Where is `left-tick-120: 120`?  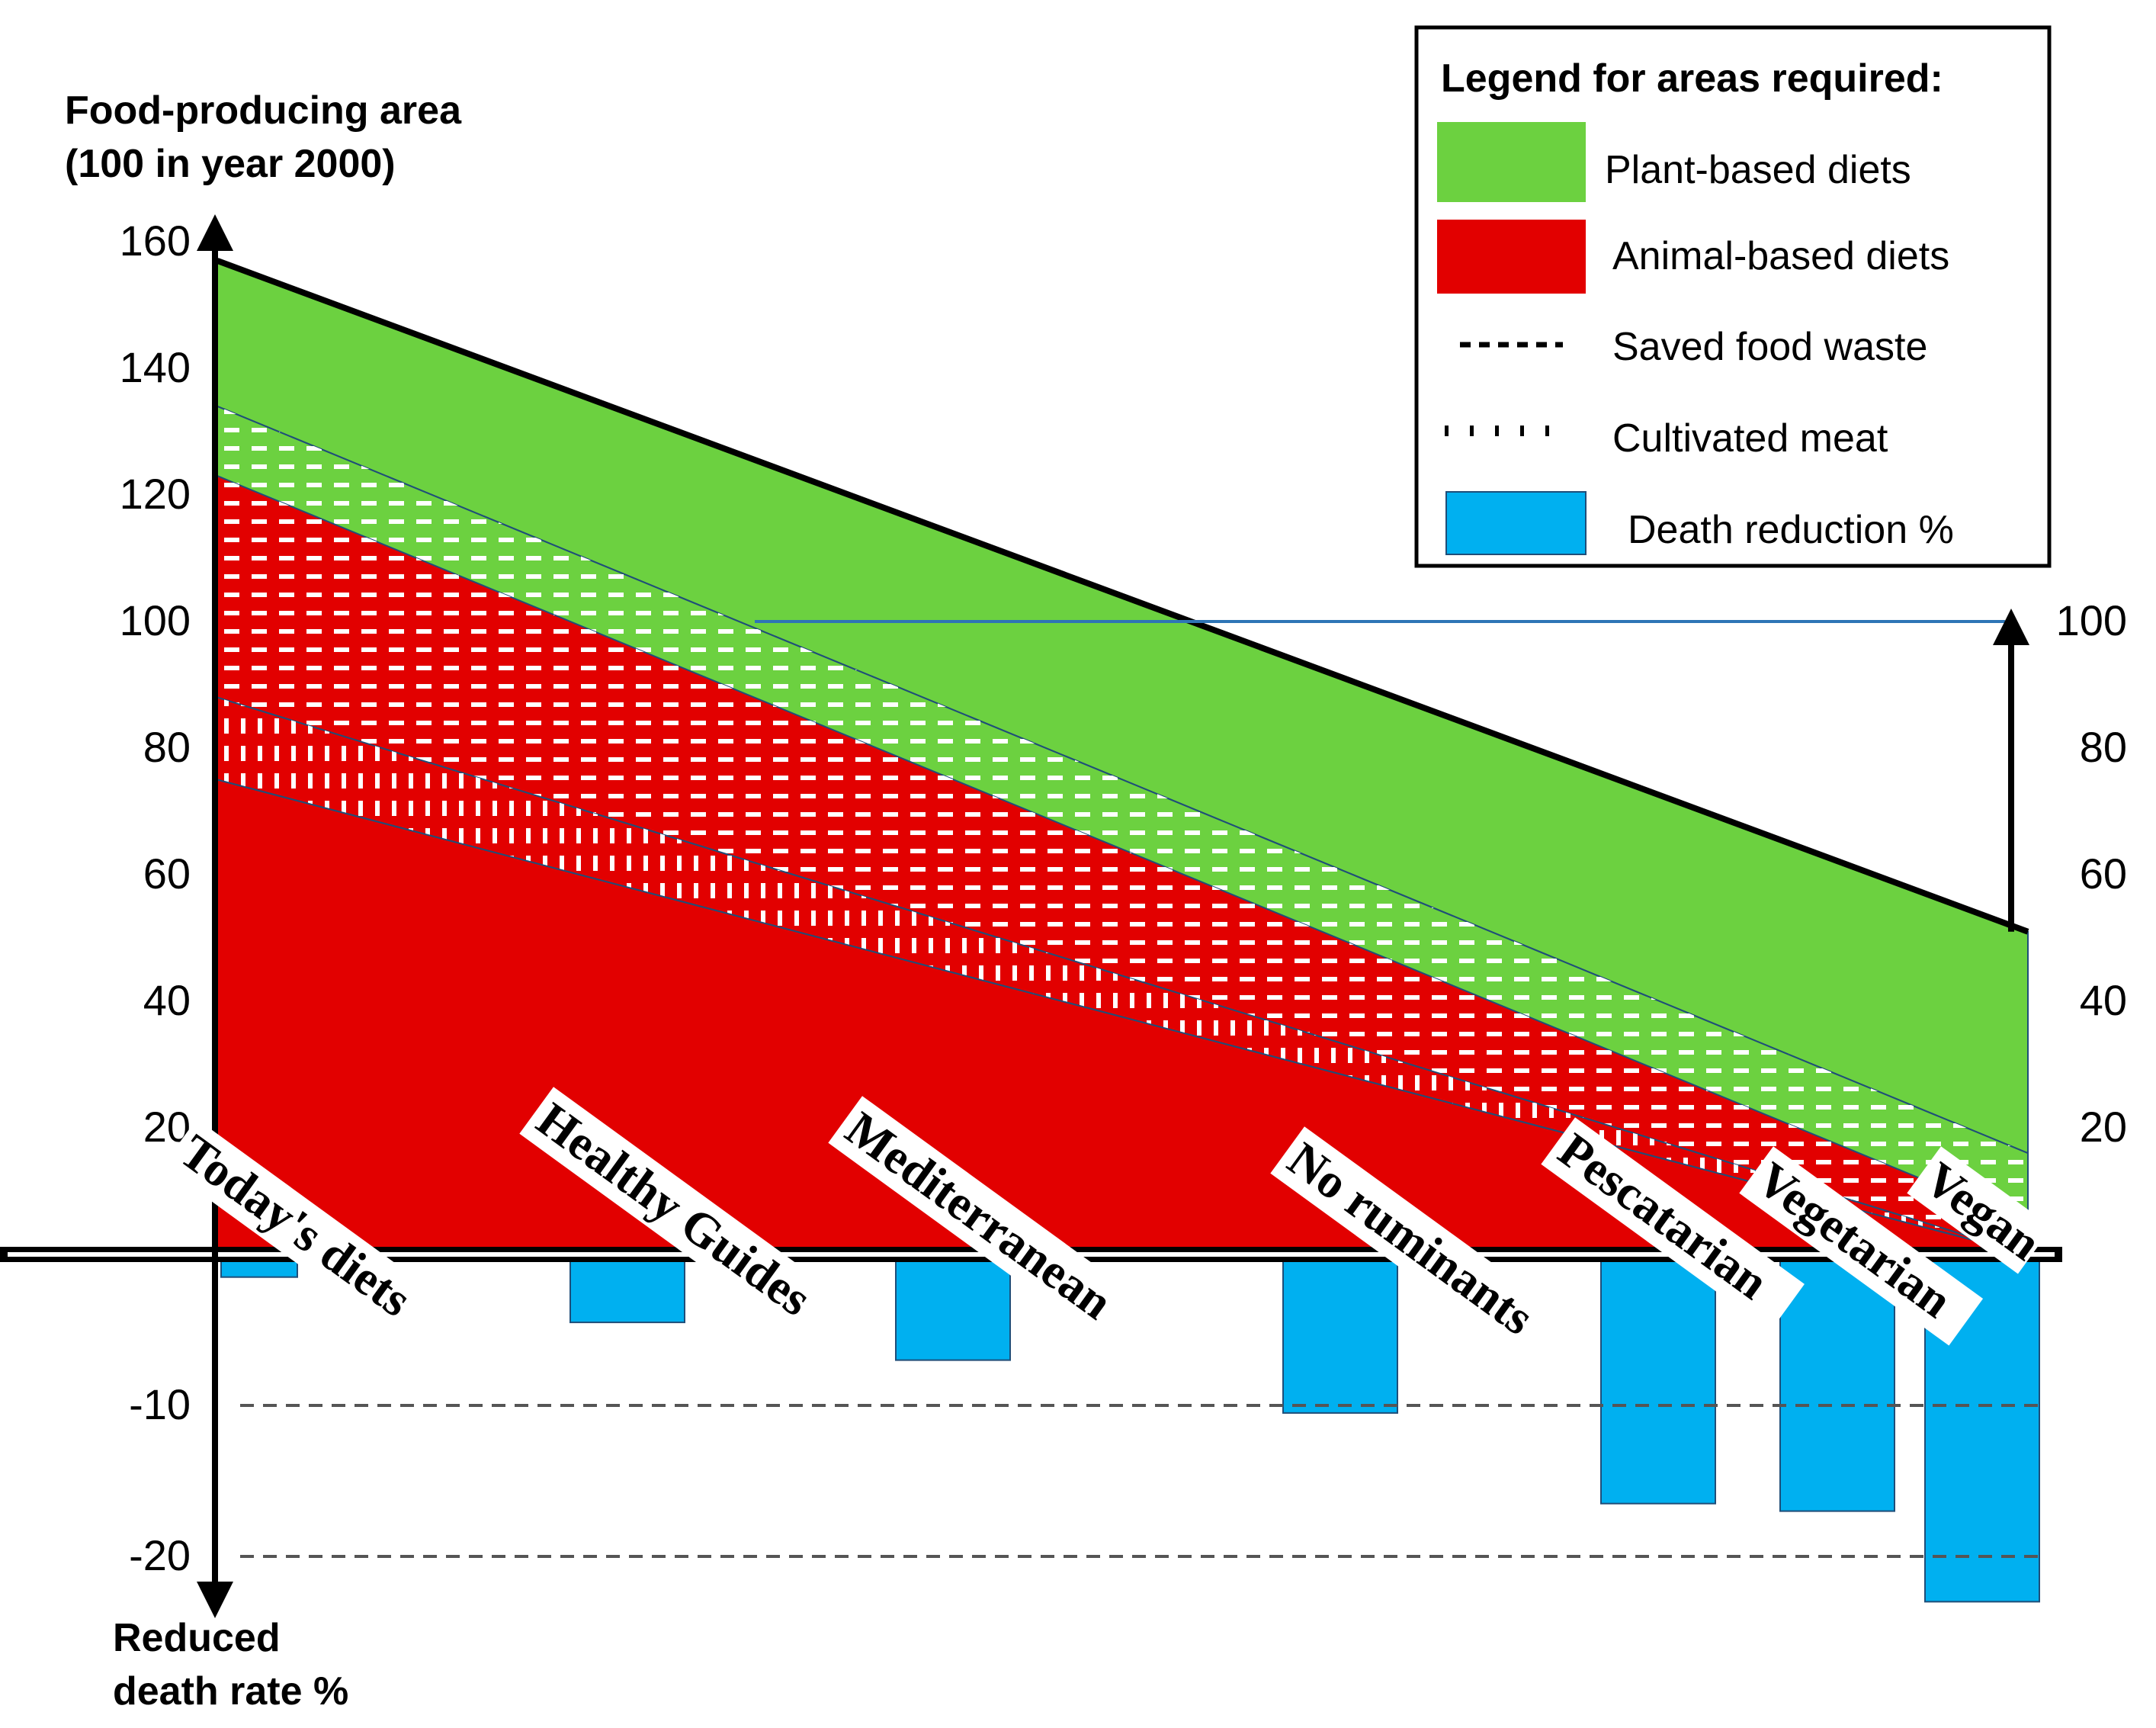
left-tick-120: 120 is located at coordinates (156, 494).